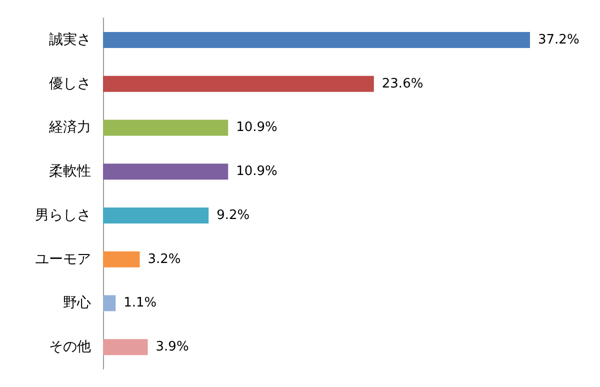 This screenshot has height=387, width=600. What do you see at coordinates (403, 84) in the screenshot?
I see `data-label: 23.6%` at bounding box center [403, 84].